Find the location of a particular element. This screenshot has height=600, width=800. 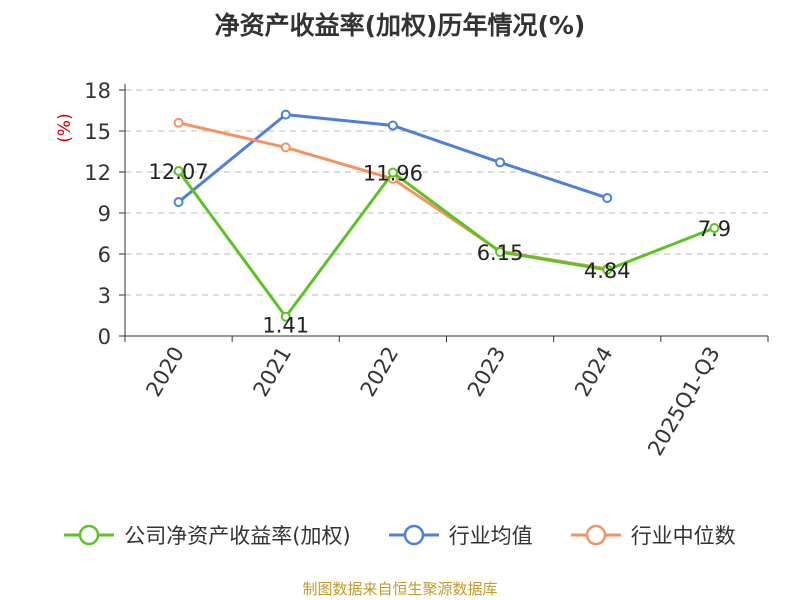

data-label: 4.84 is located at coordinates (607, 271).